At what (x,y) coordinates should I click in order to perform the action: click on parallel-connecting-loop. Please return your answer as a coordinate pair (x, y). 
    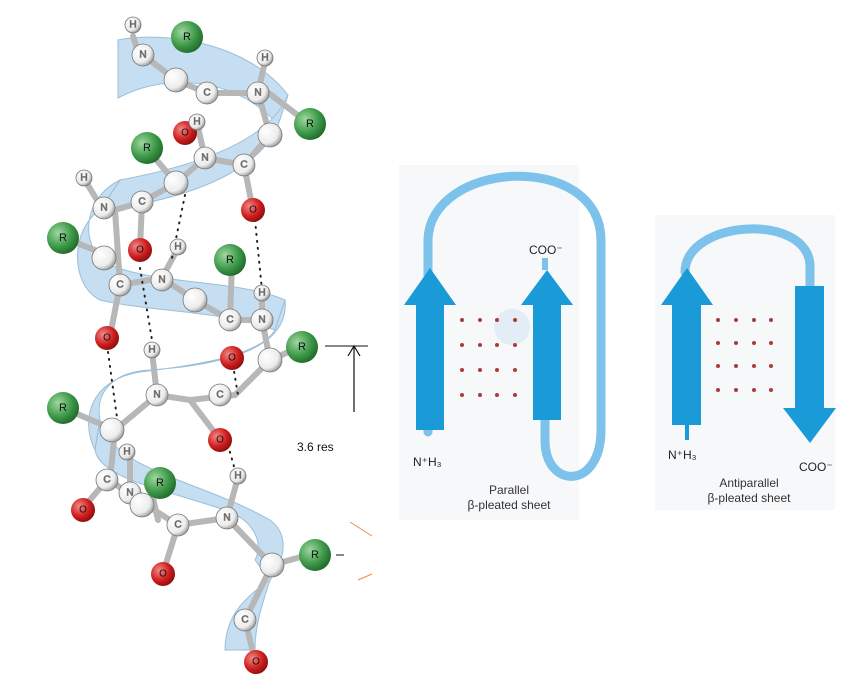
    Looking at the image, I should click on (514, 326).